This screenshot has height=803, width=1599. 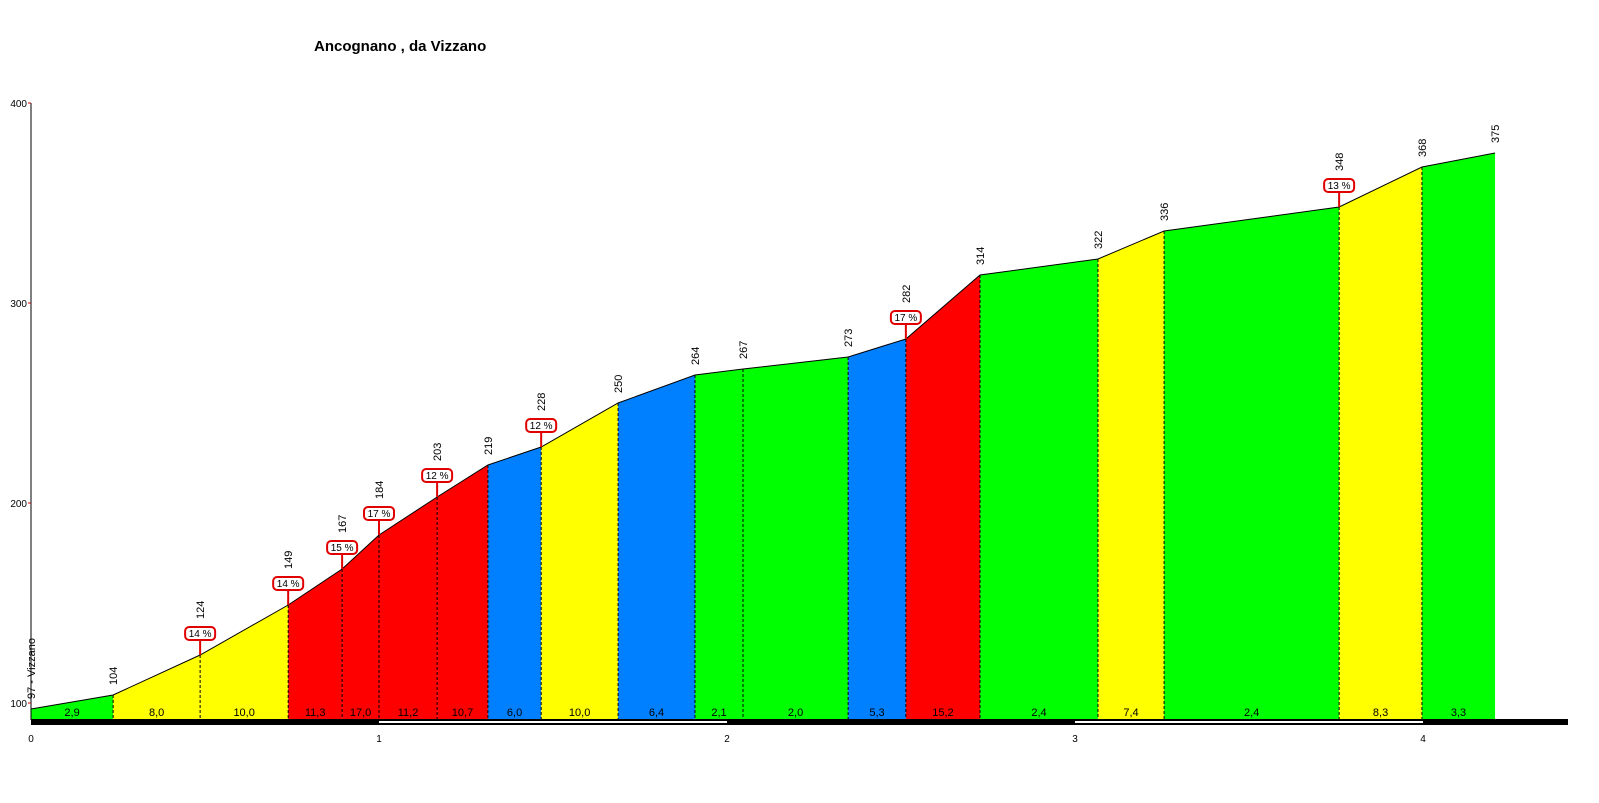 What do you see at coordinates (360, 713) in the screenshot?
I see `gradient-label: 17,0` at bounding box center [360, 713].